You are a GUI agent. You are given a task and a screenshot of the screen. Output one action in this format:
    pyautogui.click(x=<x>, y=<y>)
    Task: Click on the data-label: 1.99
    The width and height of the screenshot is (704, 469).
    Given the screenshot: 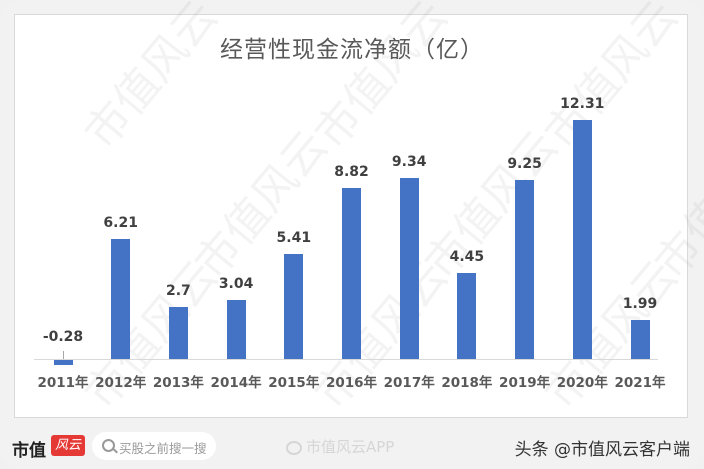 What is the action you would take?
    pyautogui.click(x=640, y=304)
    